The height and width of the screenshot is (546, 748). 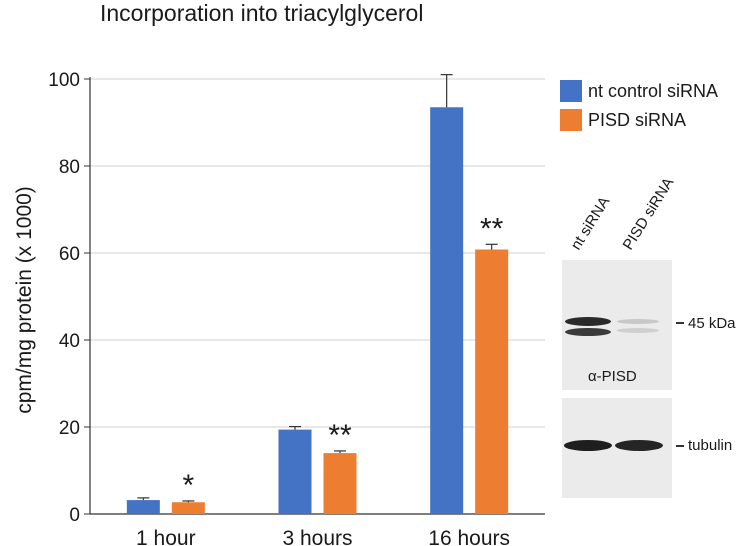 What do you see at coordinates (469, 536) in the screenshot?
I see `x-tick-label: 16 hours` at bounding box center [469, 536].